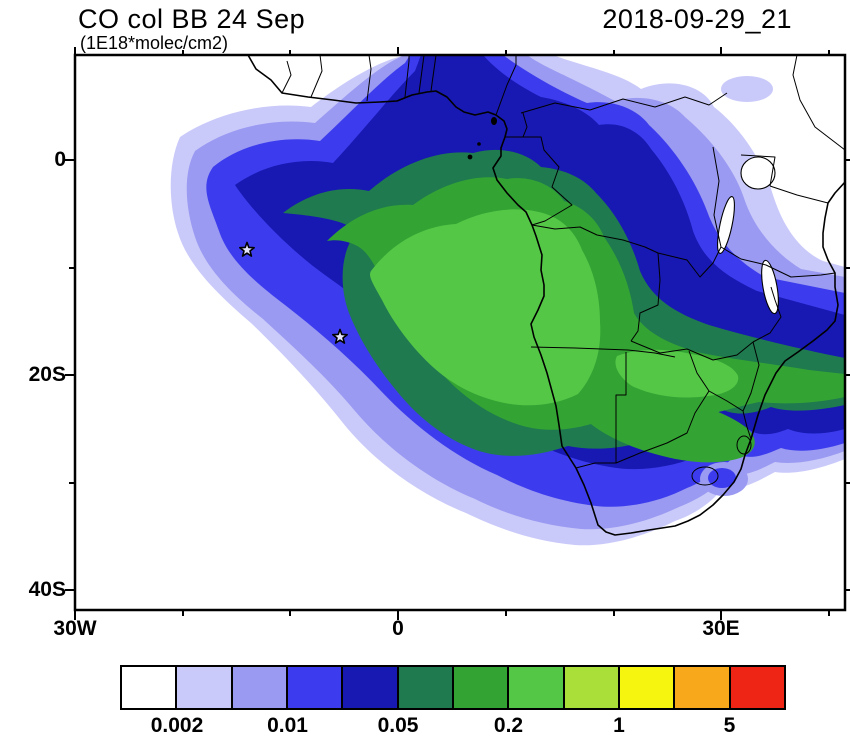 The image size is (850, 750). I want to click on colorbar-label-5: 5, so click(729, 725).